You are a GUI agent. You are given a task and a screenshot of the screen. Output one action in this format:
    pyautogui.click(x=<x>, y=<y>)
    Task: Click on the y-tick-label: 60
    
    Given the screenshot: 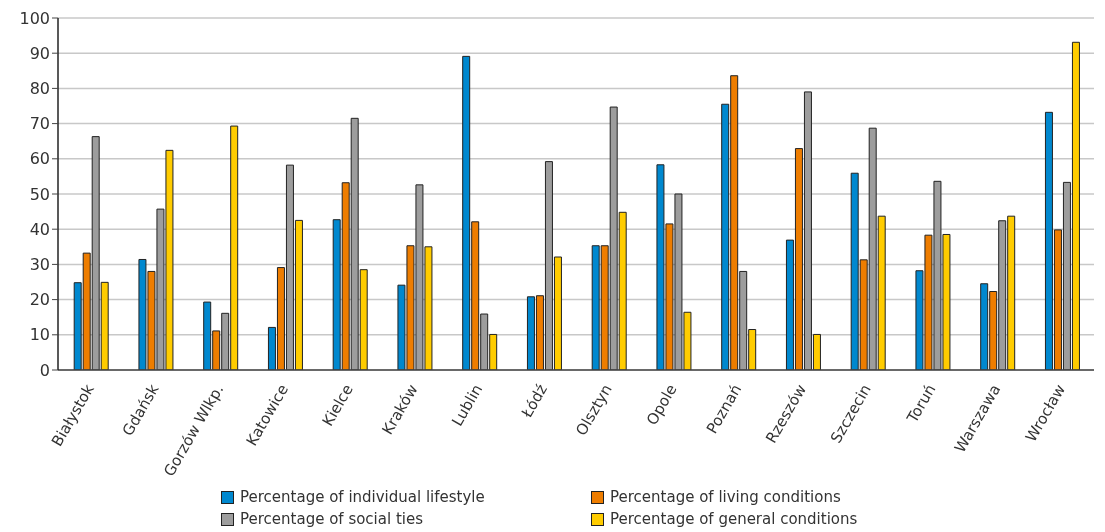 What is the action you would take?
    pyautogui.click(x=39, y=159)
    